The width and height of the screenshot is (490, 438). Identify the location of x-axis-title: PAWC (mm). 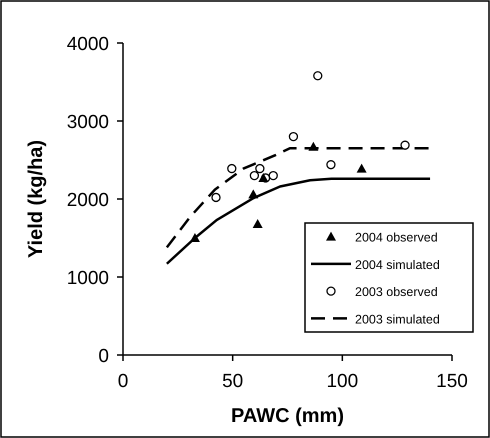
(287, 416).